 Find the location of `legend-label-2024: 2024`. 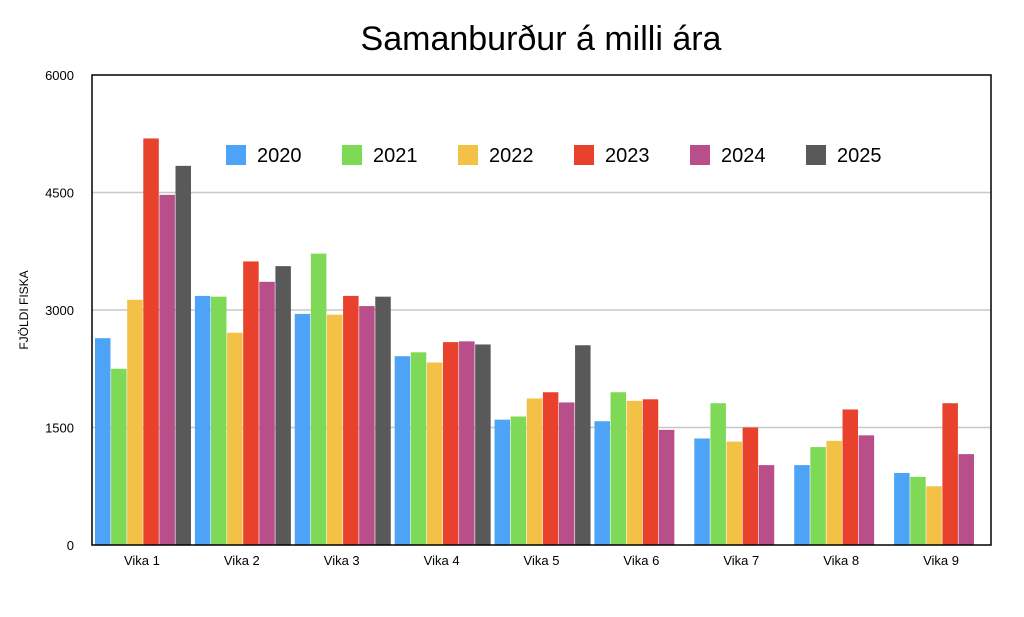

legend-label-2024: 2024 is located at coordinates (743, 156).